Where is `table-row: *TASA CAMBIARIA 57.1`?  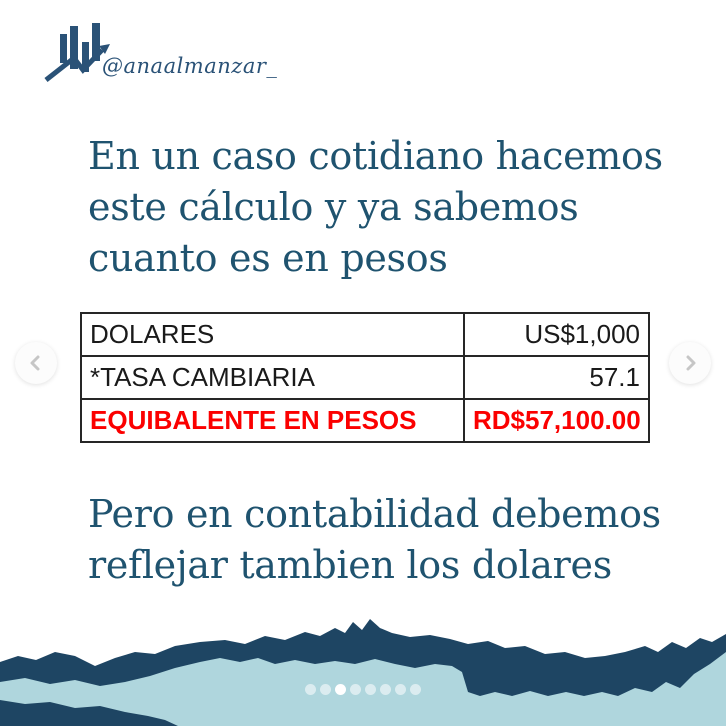
table-row: *TASA CAMBIARIA 57.1 is located at coordinates (365, 377).